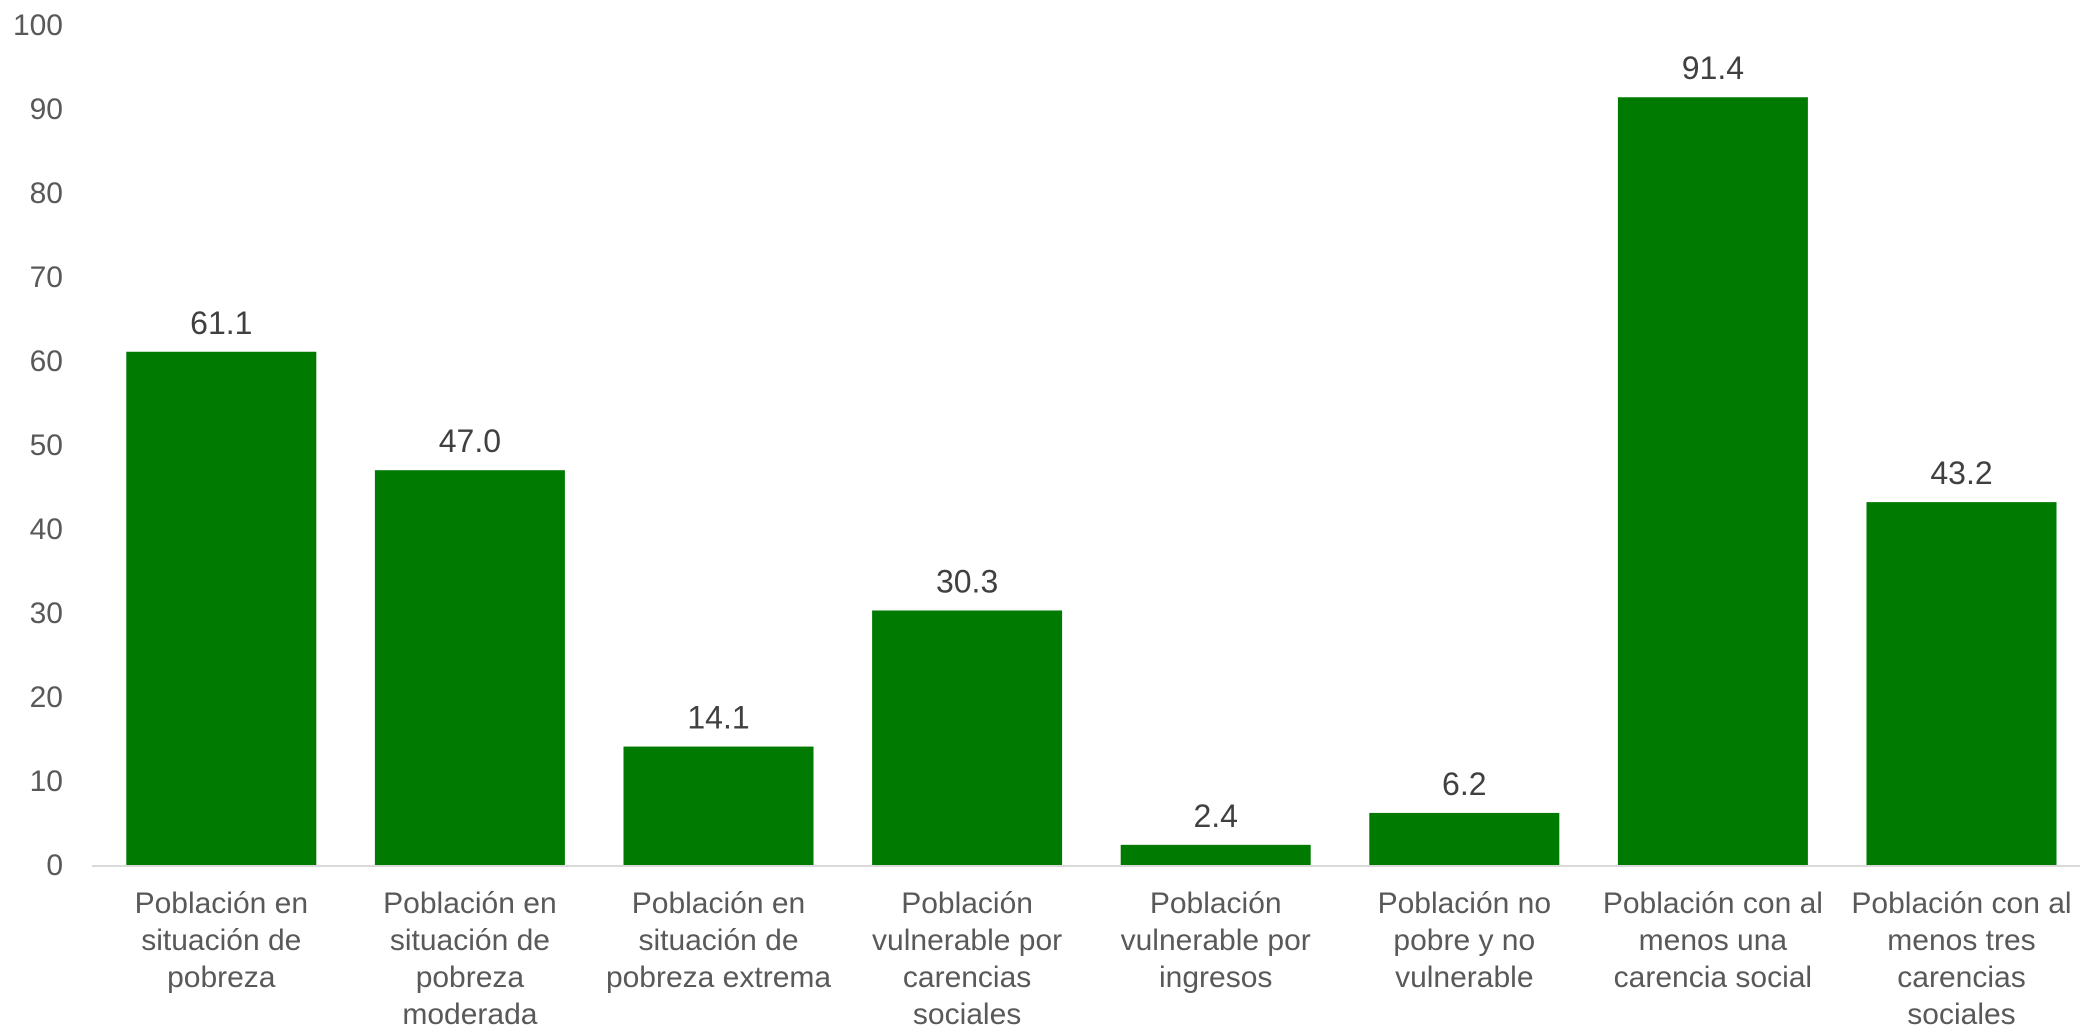 This screenshot has width=2087, height=1027. Describe the element at coordinates (46, 613) in the screenshot. I see `y-tick-label: 30` at that location.